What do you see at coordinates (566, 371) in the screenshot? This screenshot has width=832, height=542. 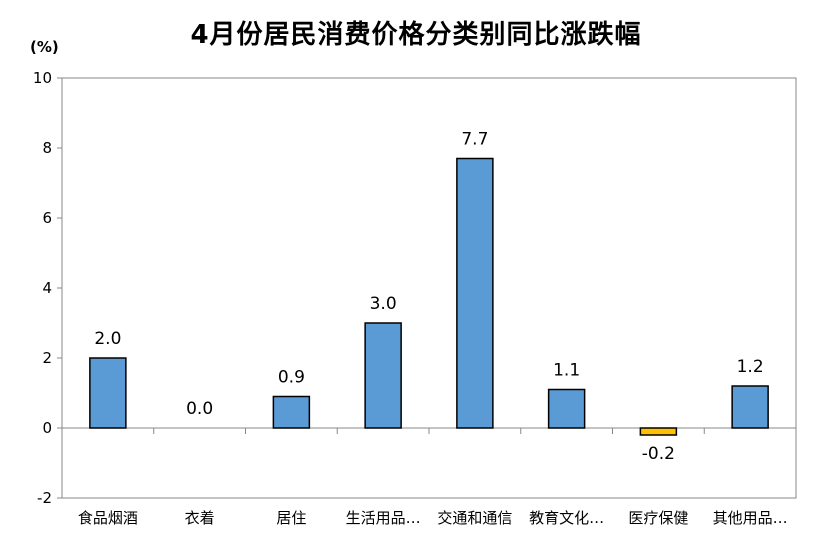 I see `data-label: 1.1` at bounding box center [566, 371].